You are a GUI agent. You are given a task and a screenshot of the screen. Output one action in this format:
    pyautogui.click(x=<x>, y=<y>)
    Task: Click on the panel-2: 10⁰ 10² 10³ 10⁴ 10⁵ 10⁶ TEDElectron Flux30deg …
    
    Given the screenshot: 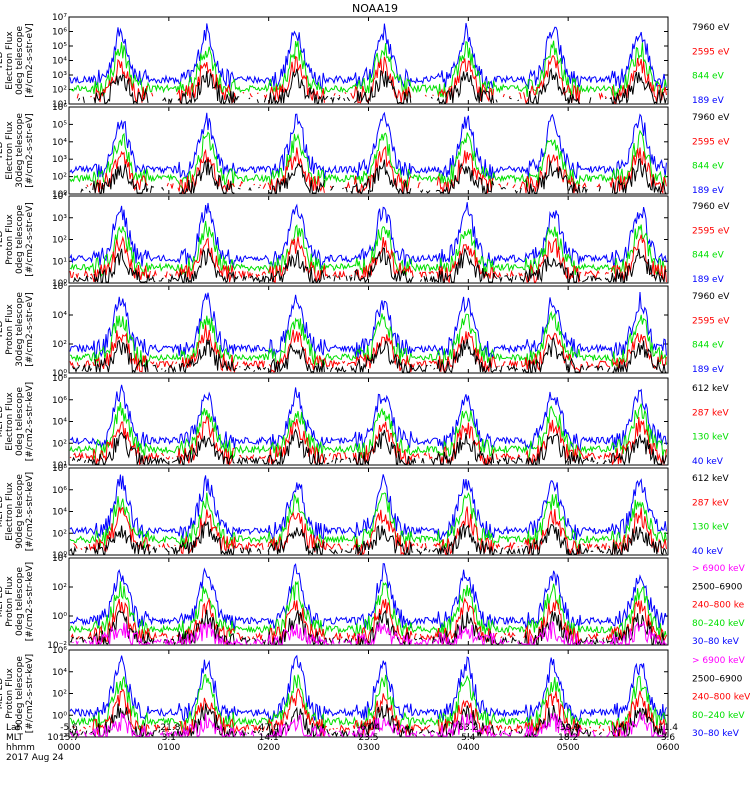 What is the action you would take?
    pyautogui.click(x=365, y=151)
    